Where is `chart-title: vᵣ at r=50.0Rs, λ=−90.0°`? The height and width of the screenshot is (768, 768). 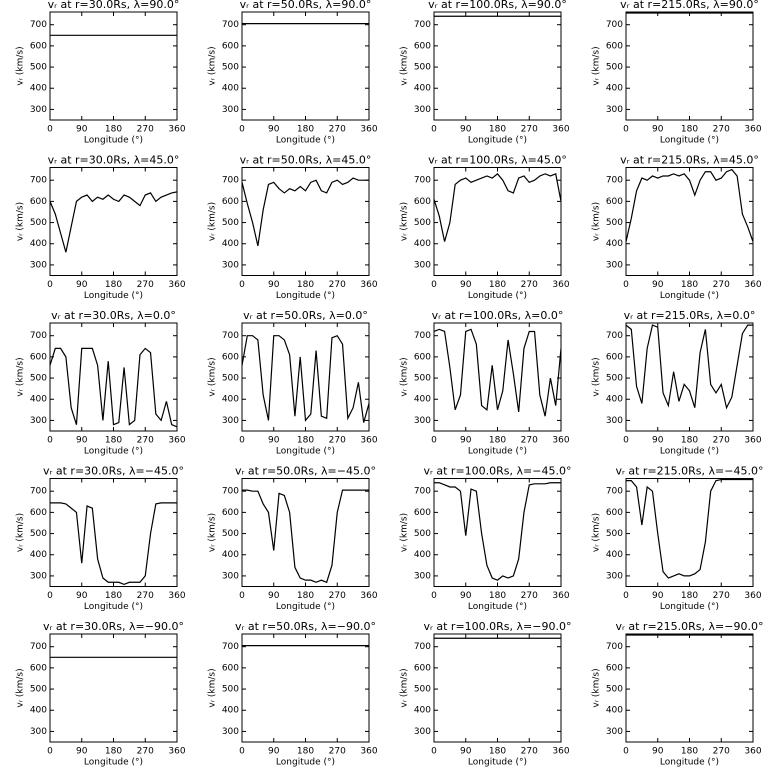 chart-title: vᵣ at r=50.0Rs, λ=−90.0° is located at coordinates (305, 626).